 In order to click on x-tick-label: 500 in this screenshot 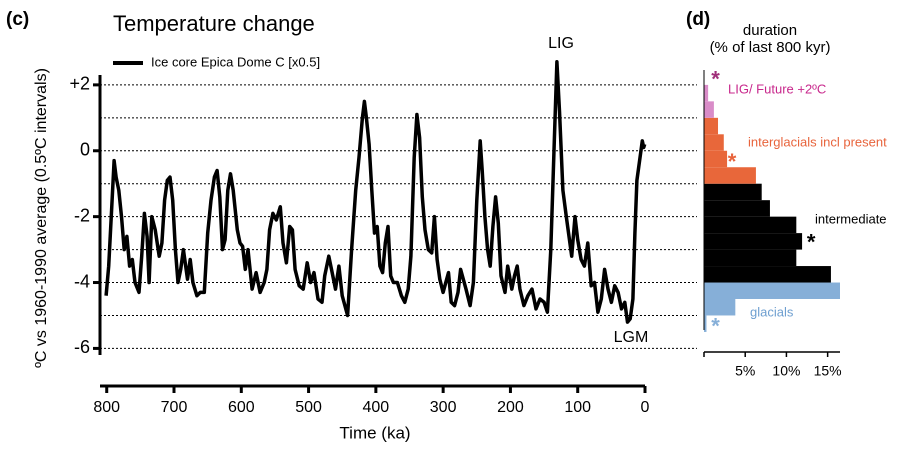, I will do `click(308, 407)`.